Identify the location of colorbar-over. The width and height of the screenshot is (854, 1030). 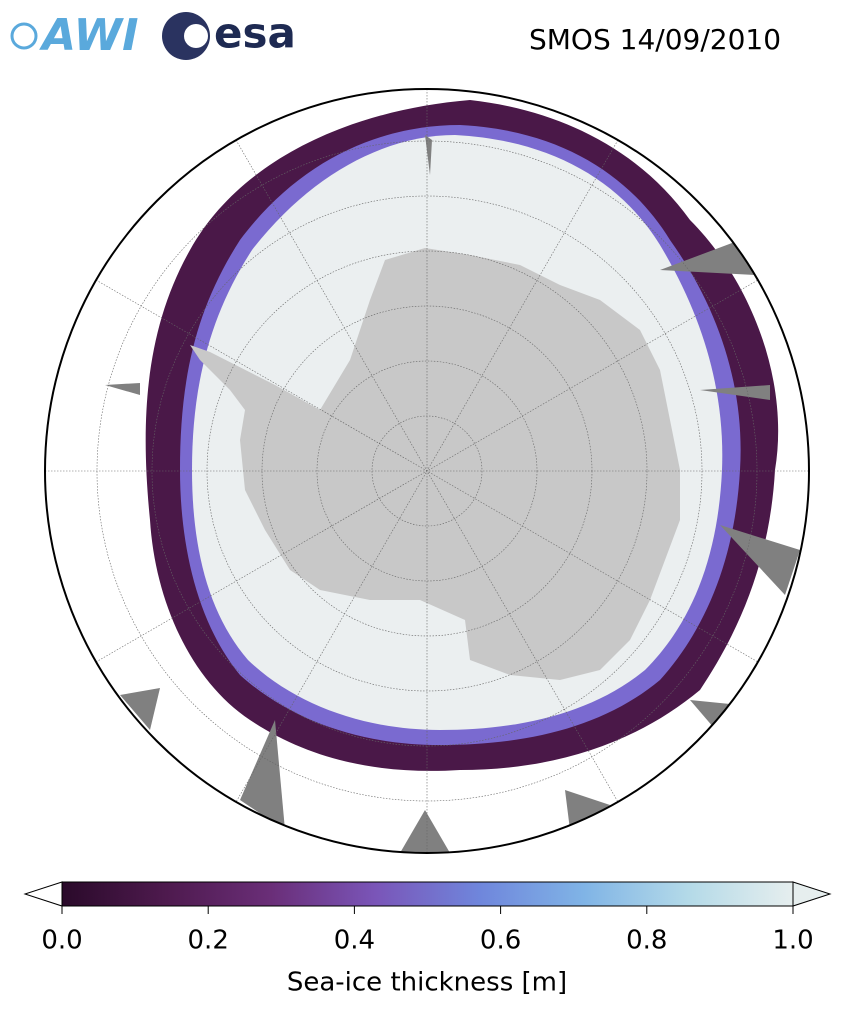
(812, 894).